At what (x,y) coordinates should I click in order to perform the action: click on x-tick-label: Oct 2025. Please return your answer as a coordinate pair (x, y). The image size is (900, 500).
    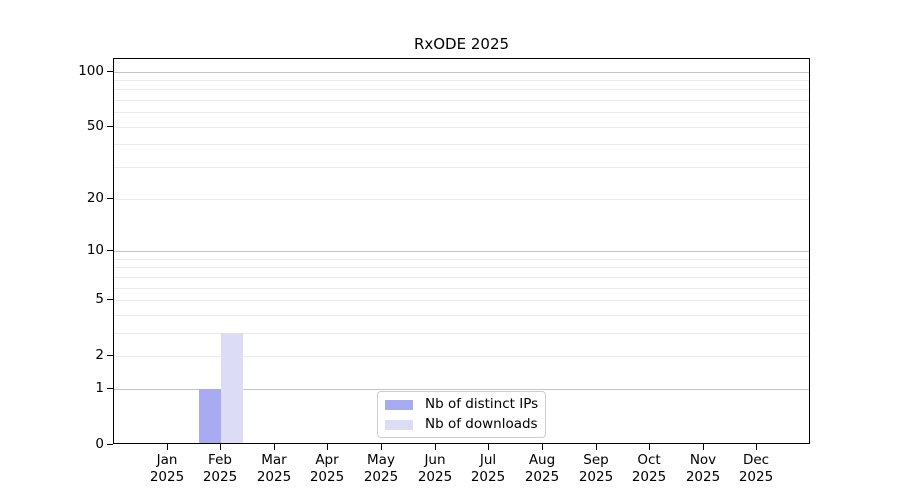
    Looking at the image, I should click on (649, 468).